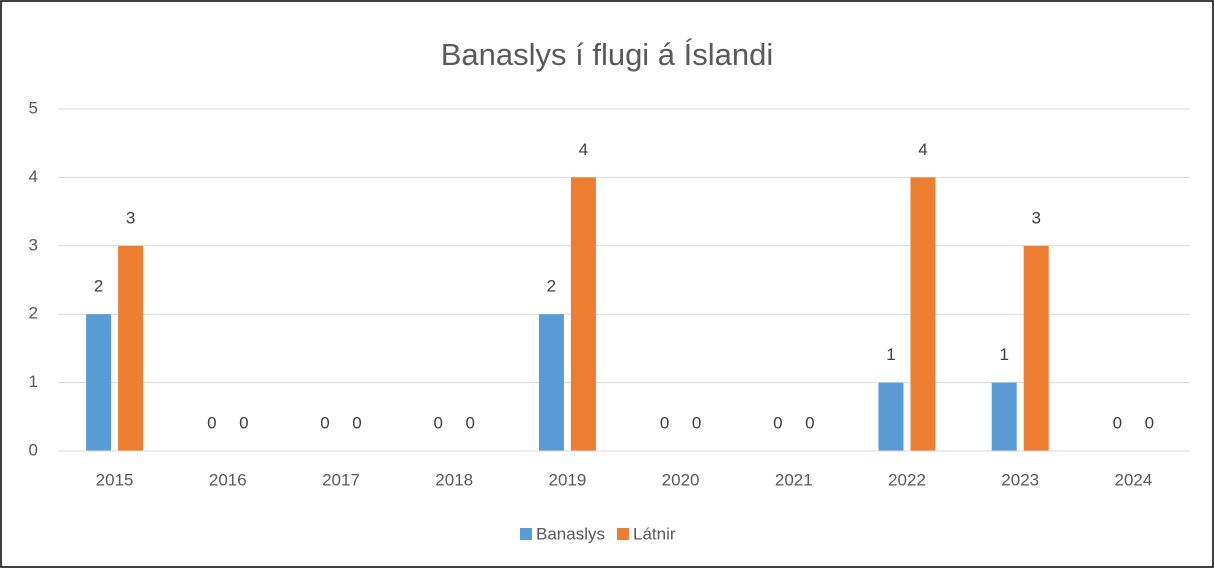 This screenshot has height=568, width=1214. Describe the element at coordinates (1020, 479) in the screenshot. I see `x-tick-label: 2023` at that location.